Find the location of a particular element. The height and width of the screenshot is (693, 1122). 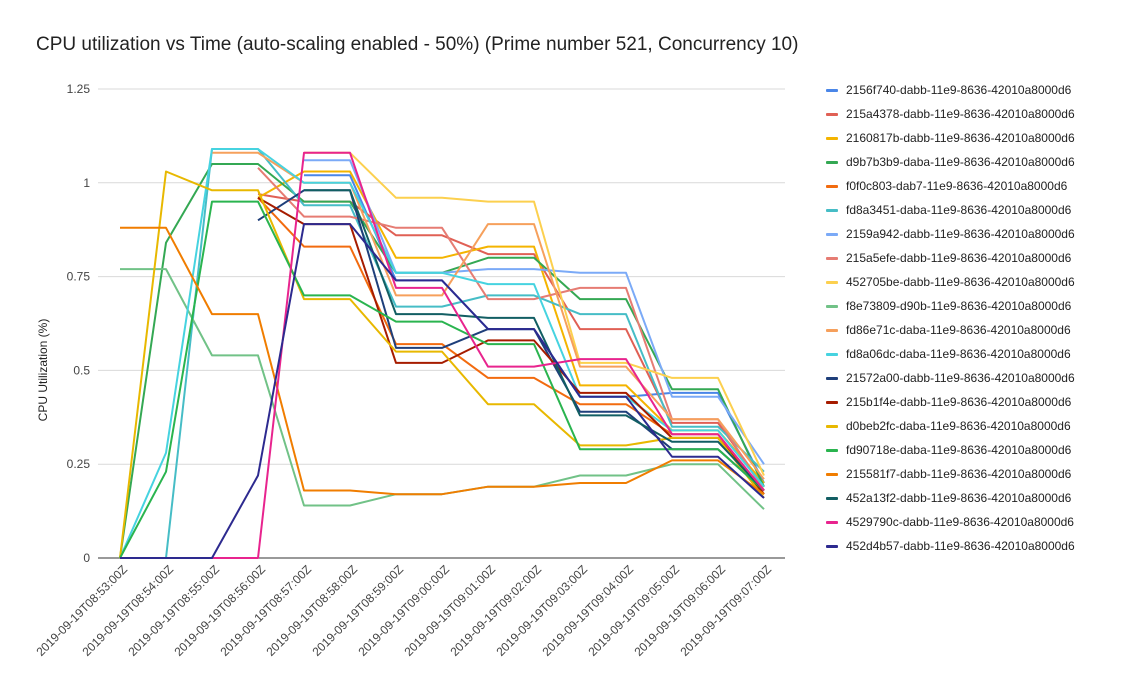

legend-item: d9b7b3b9-daba-11e9-8636-42010a8000d6 is located at coordinates (971, 162).